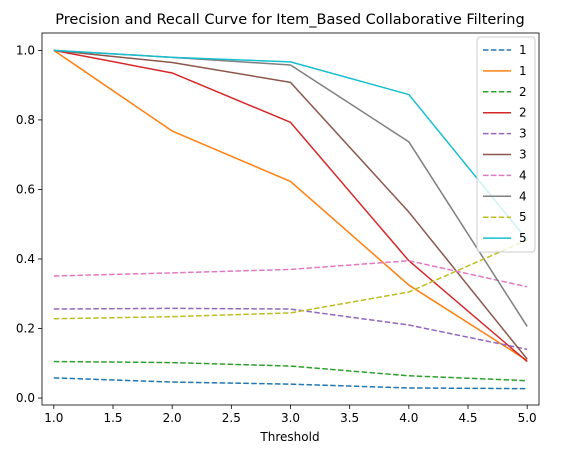  What do you see at coordinates (29, 224) in the screenshot?
I see `y-axis: 0.0 0.2 0.4 0.6 0.8 1.0` at bounding box center [29, 224].